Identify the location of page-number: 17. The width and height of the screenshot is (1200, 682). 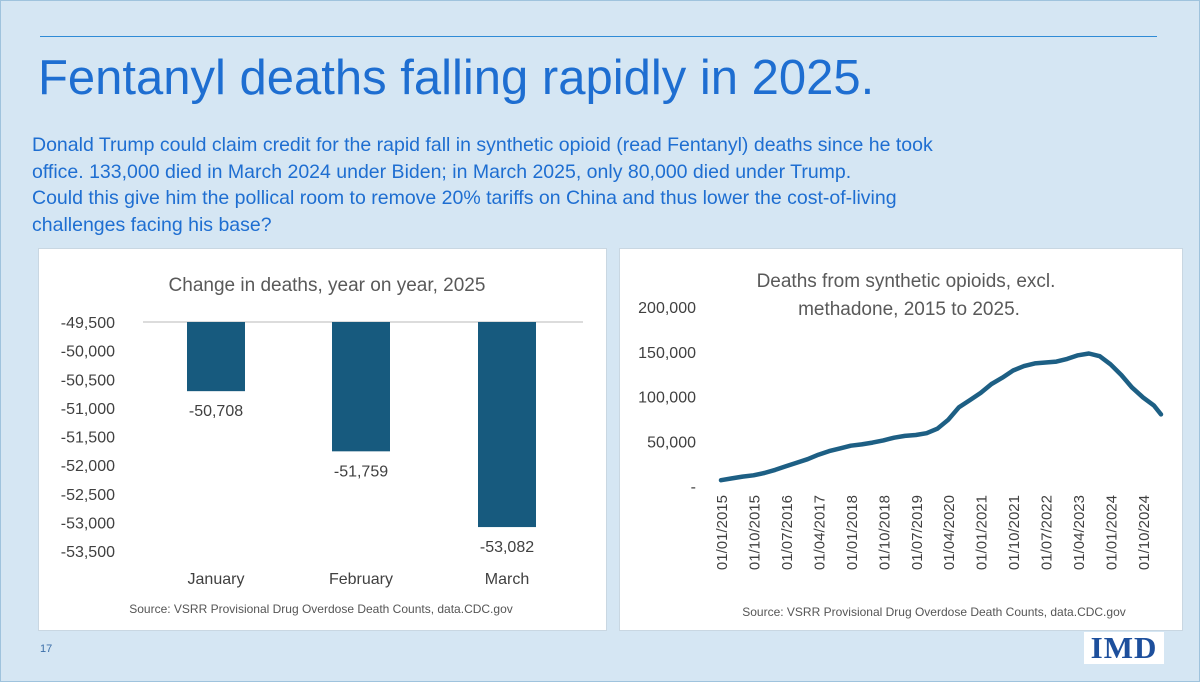
(46, 649).